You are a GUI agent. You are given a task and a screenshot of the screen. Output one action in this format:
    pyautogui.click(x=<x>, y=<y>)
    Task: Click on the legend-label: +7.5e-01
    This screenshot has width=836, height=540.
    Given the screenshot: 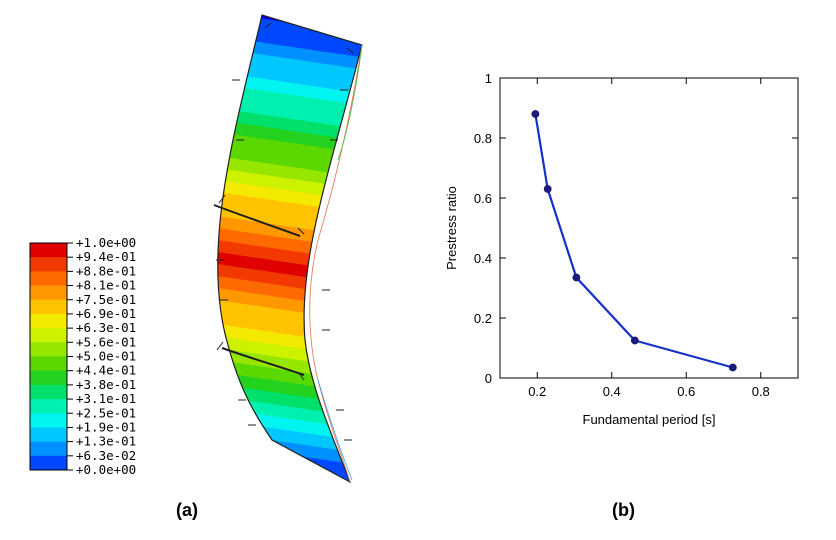 What is the action you would take?
    pyautogui.click(x=106, y=299)
    